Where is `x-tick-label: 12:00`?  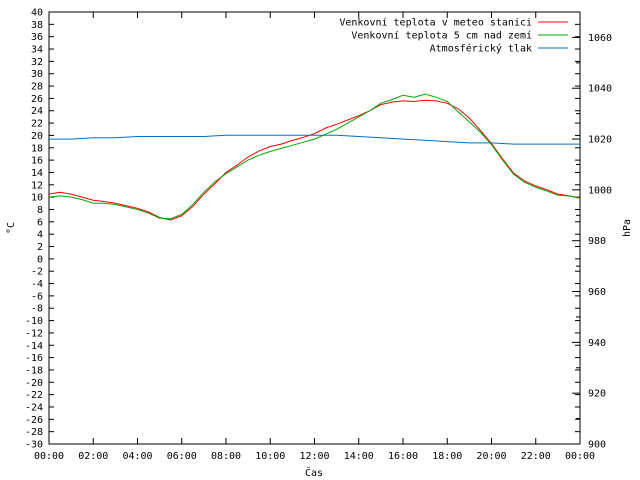 x-tick-label: 12:00 is located at coordinates (314, 456).